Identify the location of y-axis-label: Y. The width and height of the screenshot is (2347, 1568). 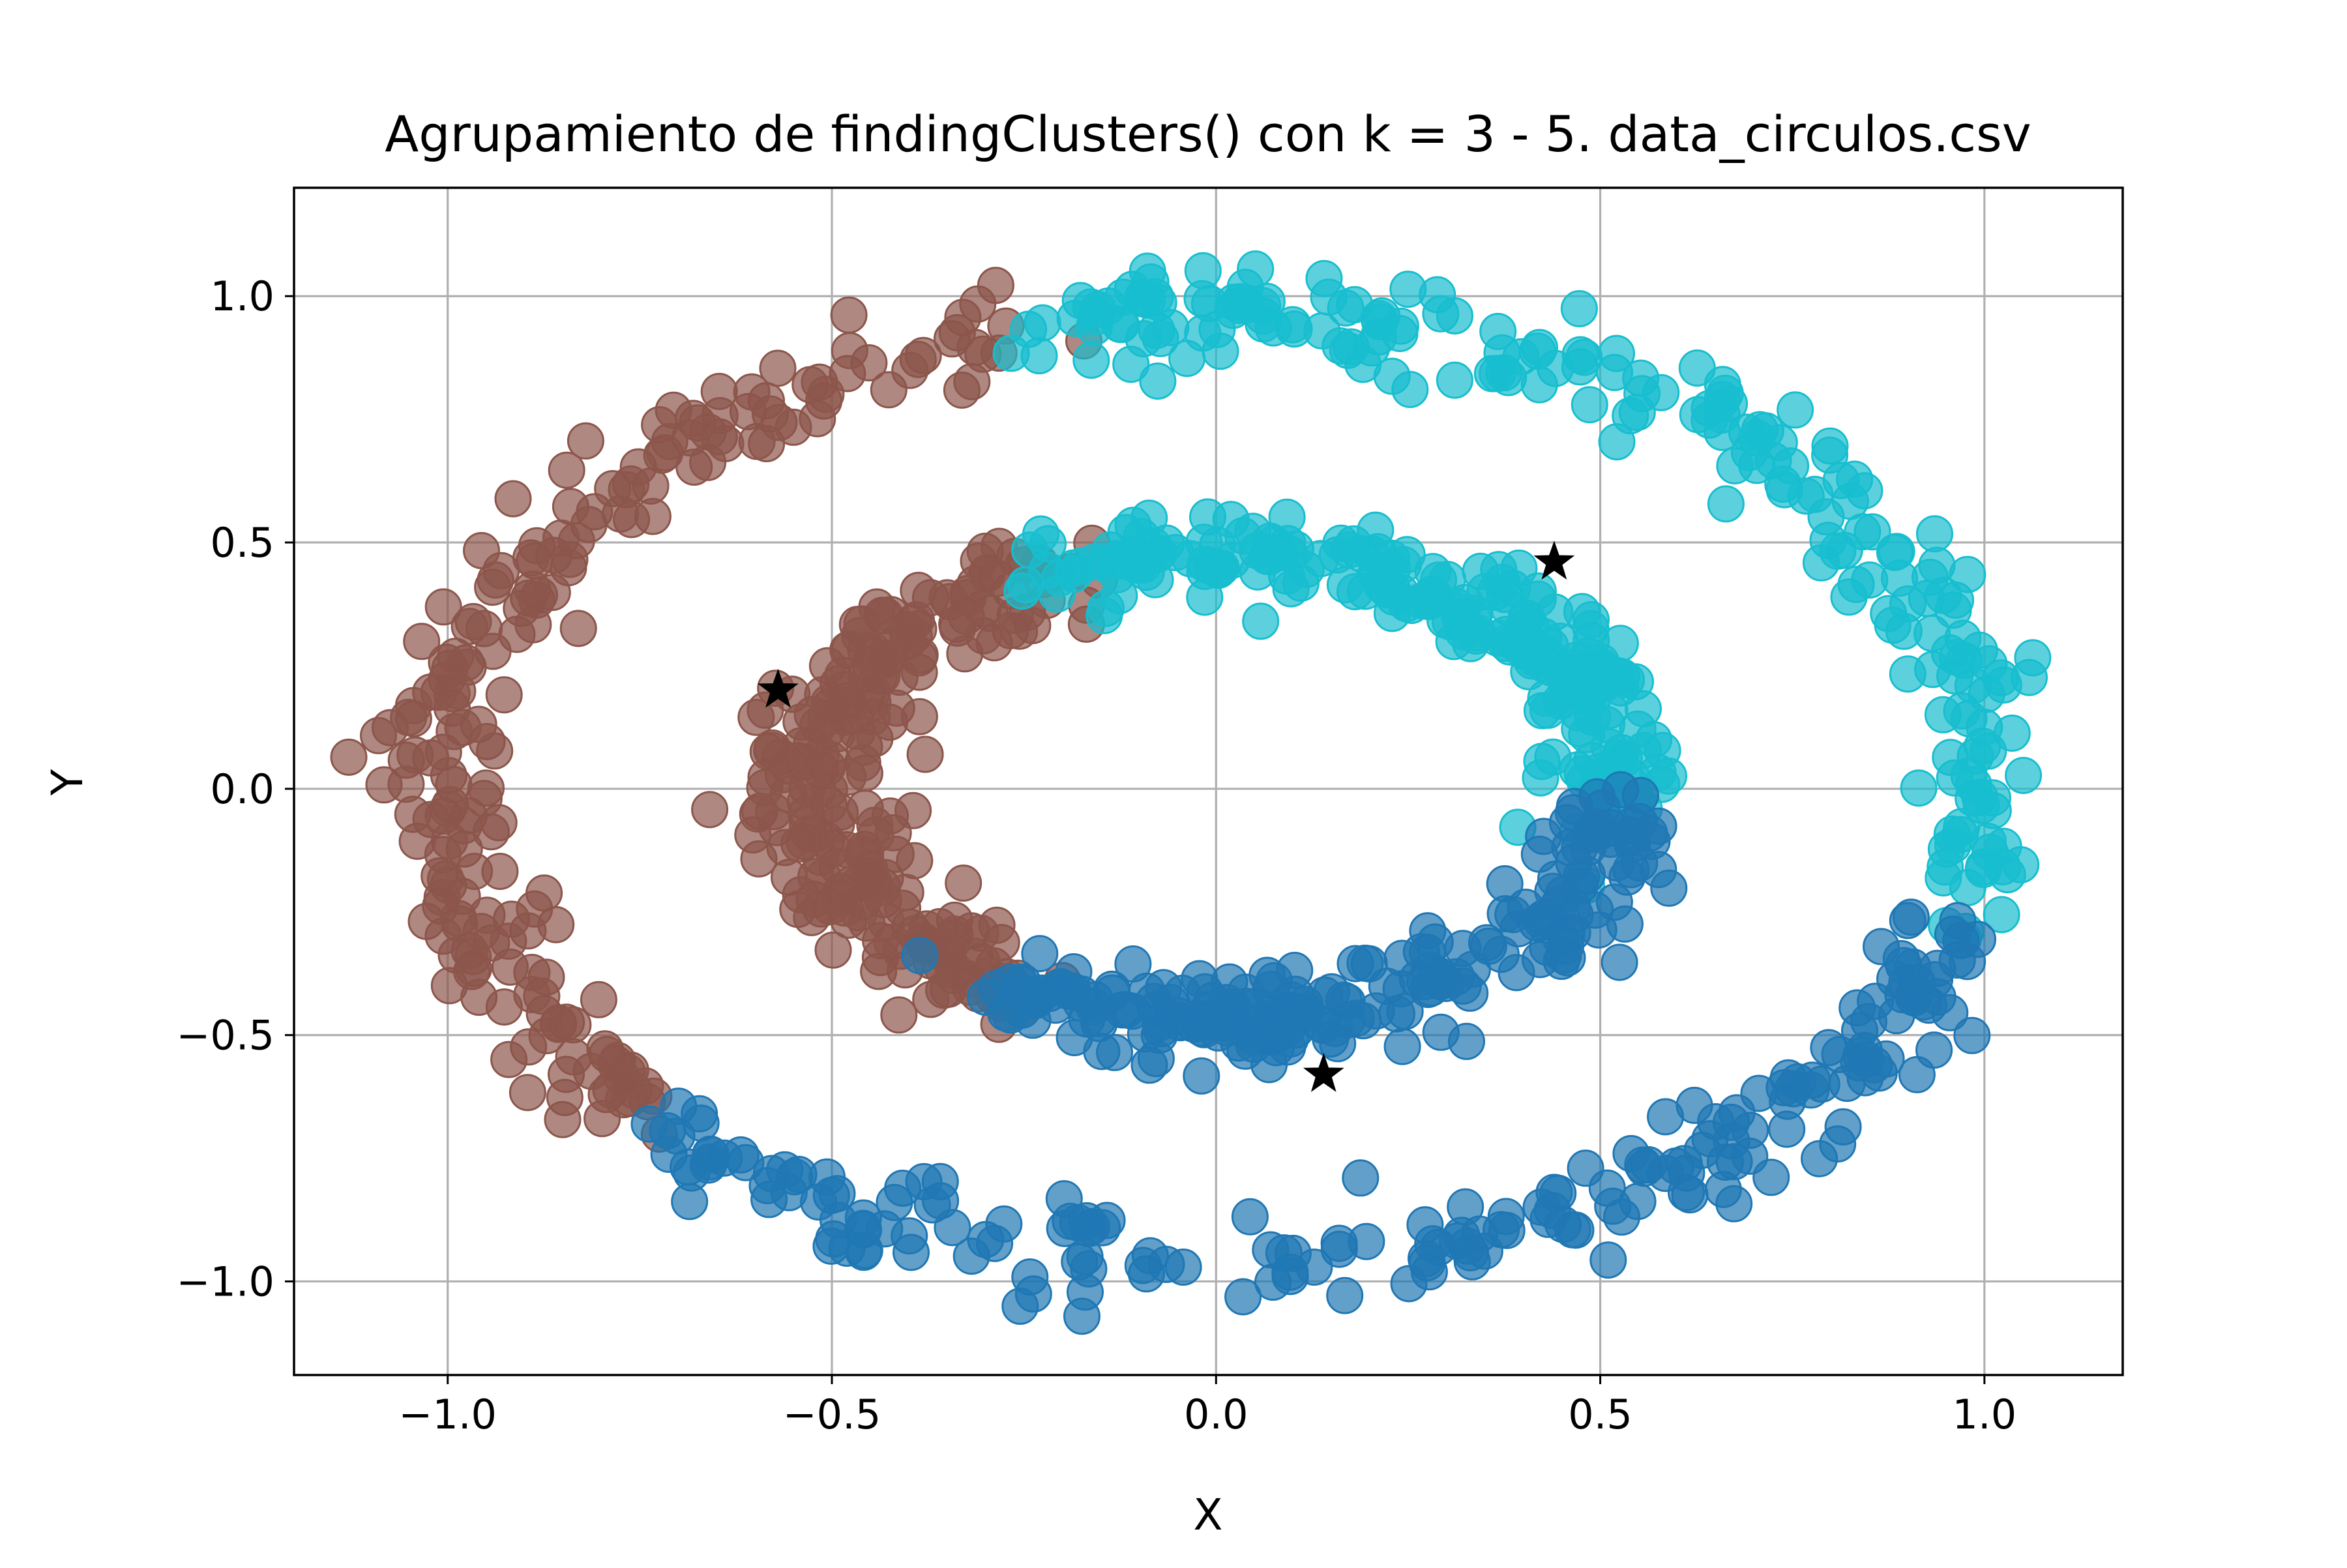
(67, 782).